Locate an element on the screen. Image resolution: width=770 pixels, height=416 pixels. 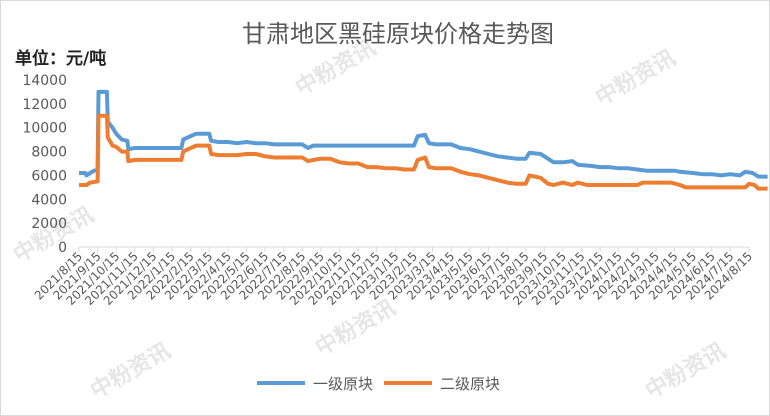
legend-label-series-1: 一级原块 is located at coordinates (343, 384).